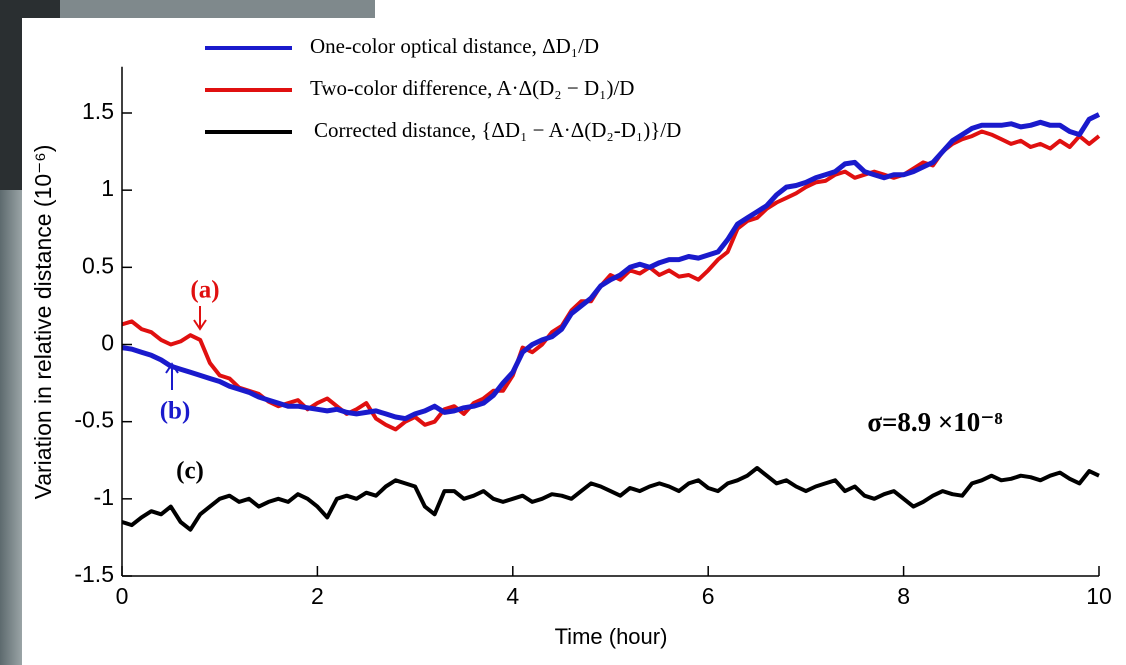 The image size is (1126, 665). What do you see at coordinates (107, 188) in the screenshot?
I see `y-tick-label: 1` at bounding box center [107, 188].